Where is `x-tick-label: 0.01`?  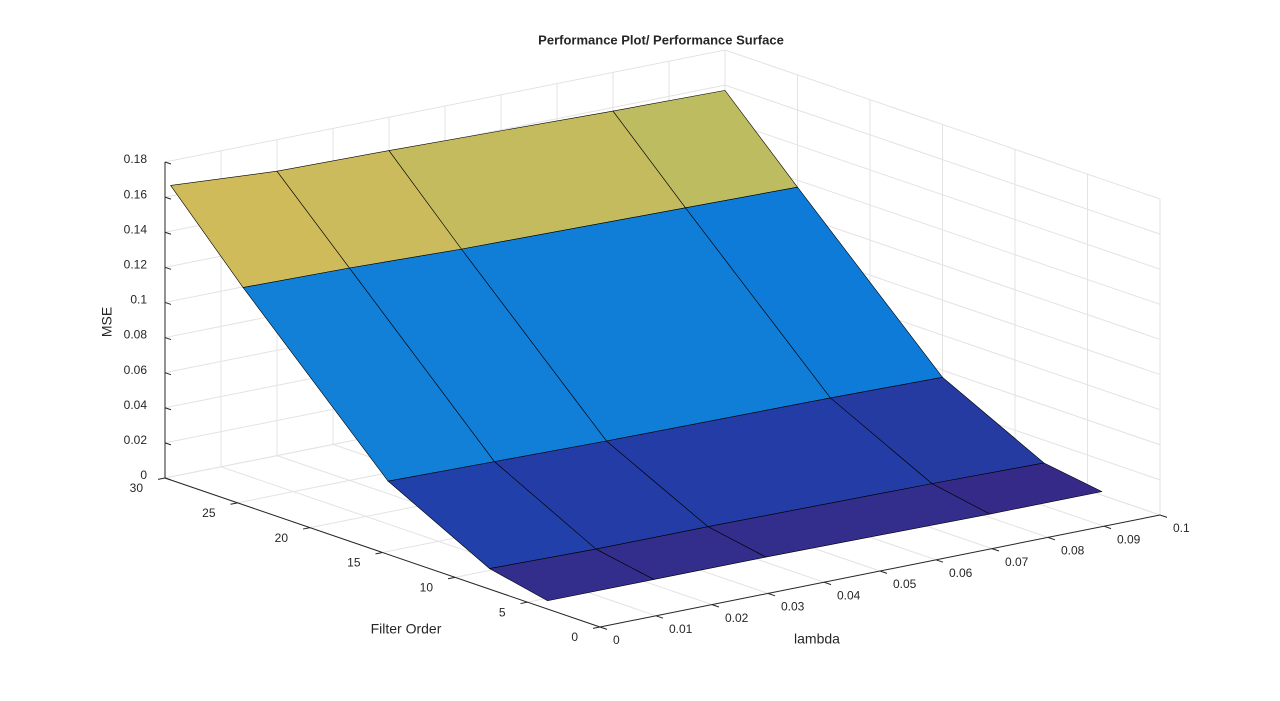 x-tick-label: 0.01 is located at coordinates (681, 629).